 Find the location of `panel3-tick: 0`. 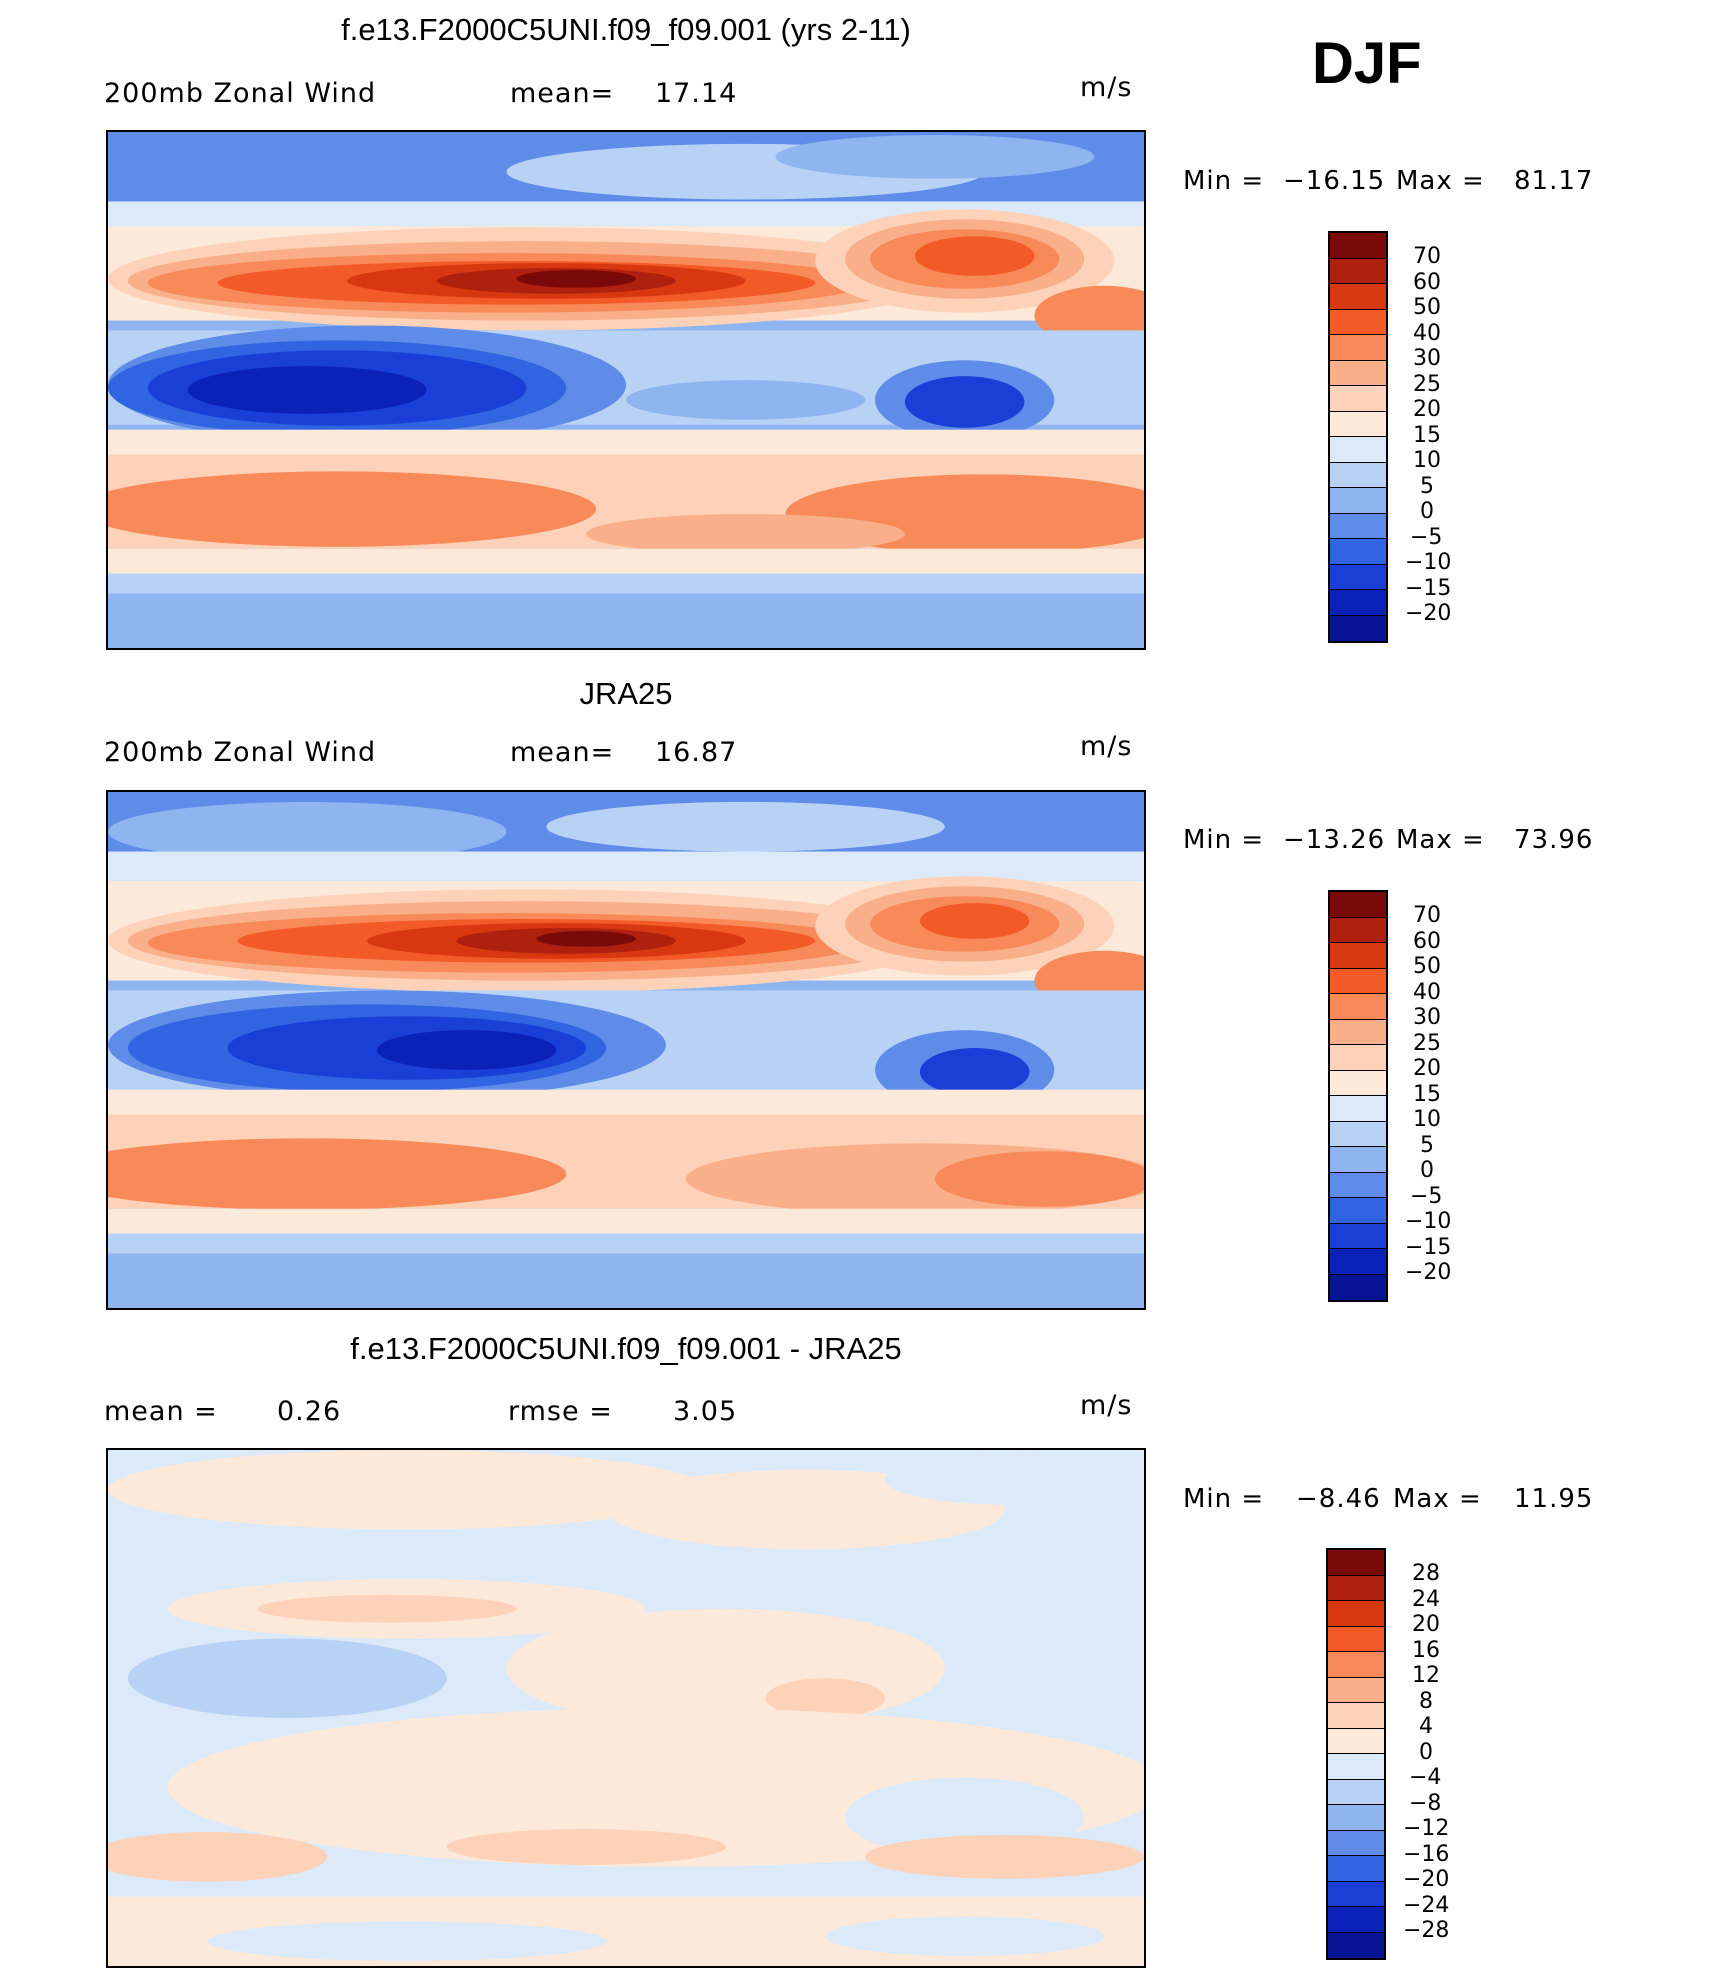

panel3-tick: 0 is located at coordinates (1426, 1752).